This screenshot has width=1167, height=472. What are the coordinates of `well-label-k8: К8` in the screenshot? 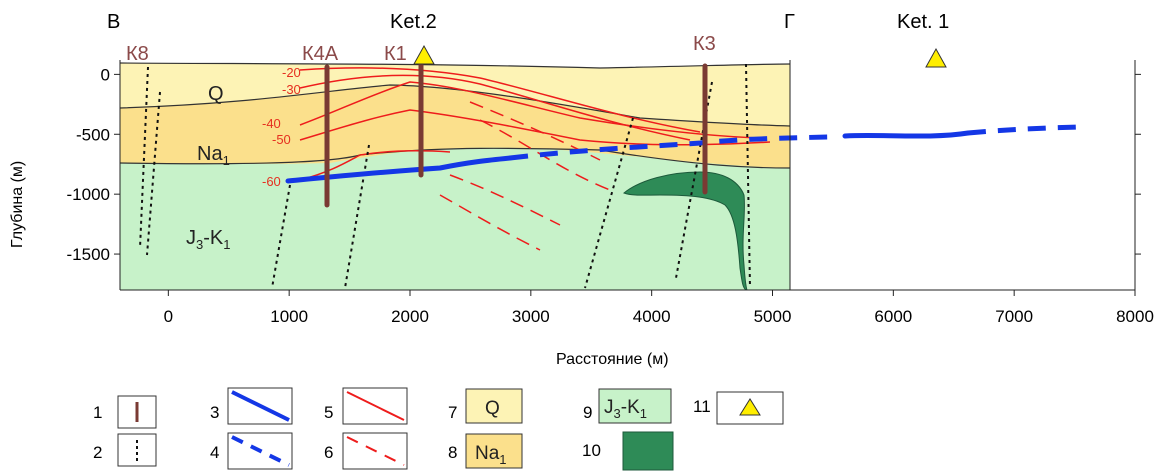 It's located at (137, 54).